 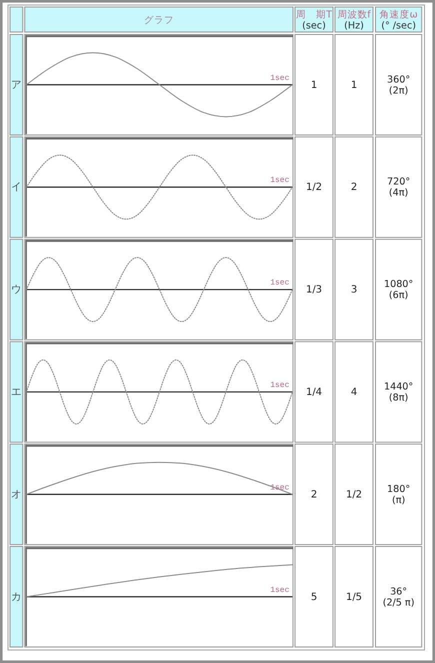 What do you see at coordinates (16, 392) in the screenshot?
I see `text: エ` at bounding box center [16, 392].